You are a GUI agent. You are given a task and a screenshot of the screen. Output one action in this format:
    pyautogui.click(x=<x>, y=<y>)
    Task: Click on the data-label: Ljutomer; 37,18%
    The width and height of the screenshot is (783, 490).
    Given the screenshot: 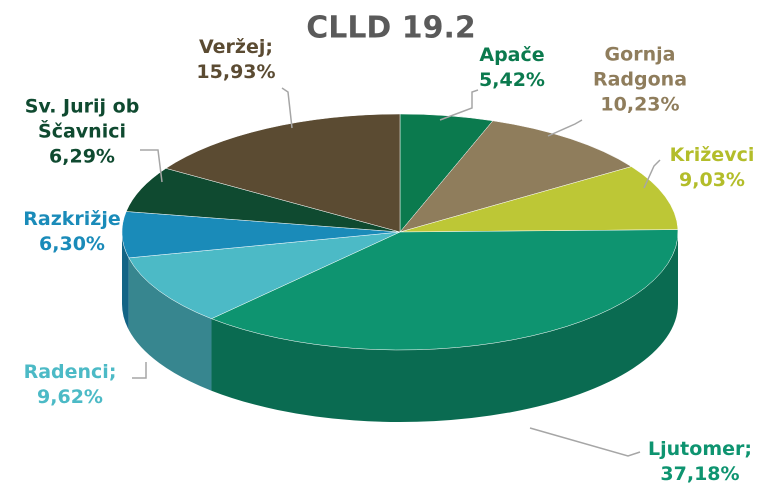 What is the action you would take?
    pyautogui.click(x=700, y=462)
    